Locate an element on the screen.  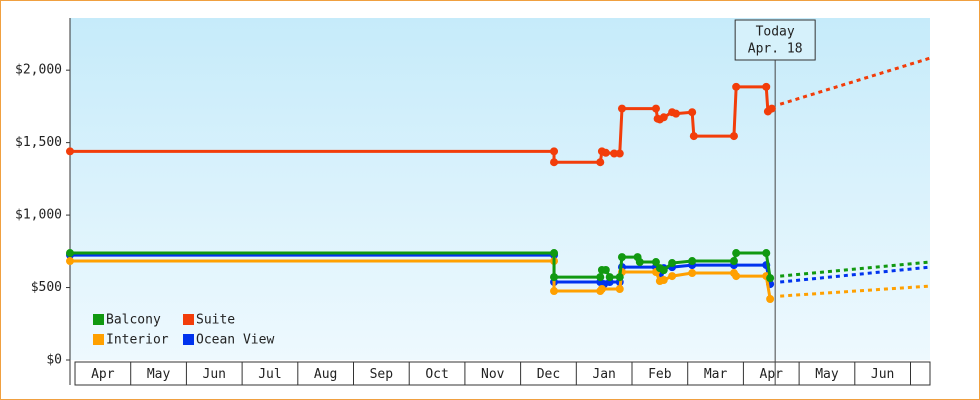
today-box is located at coordinates (775, 40).